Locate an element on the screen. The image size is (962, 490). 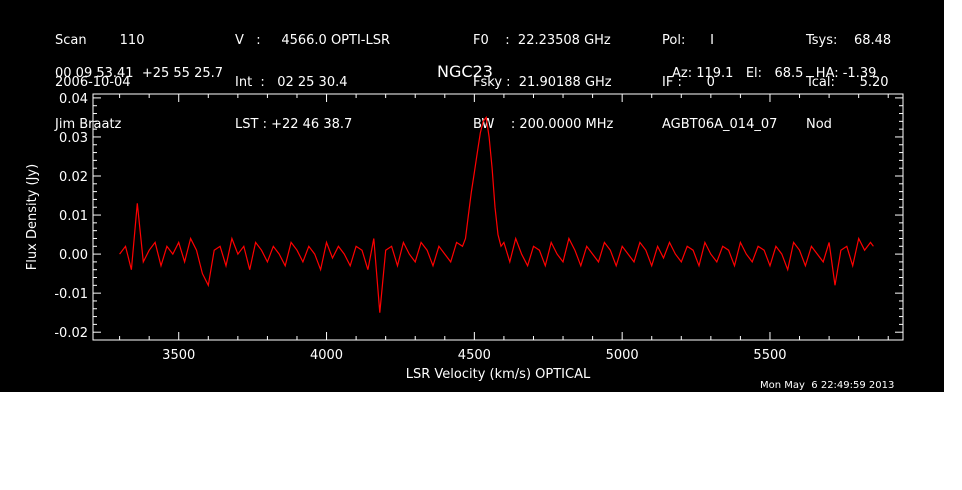
header-fsky: Fsky : 21.90188 GHz is located at coordinates (542, 82).